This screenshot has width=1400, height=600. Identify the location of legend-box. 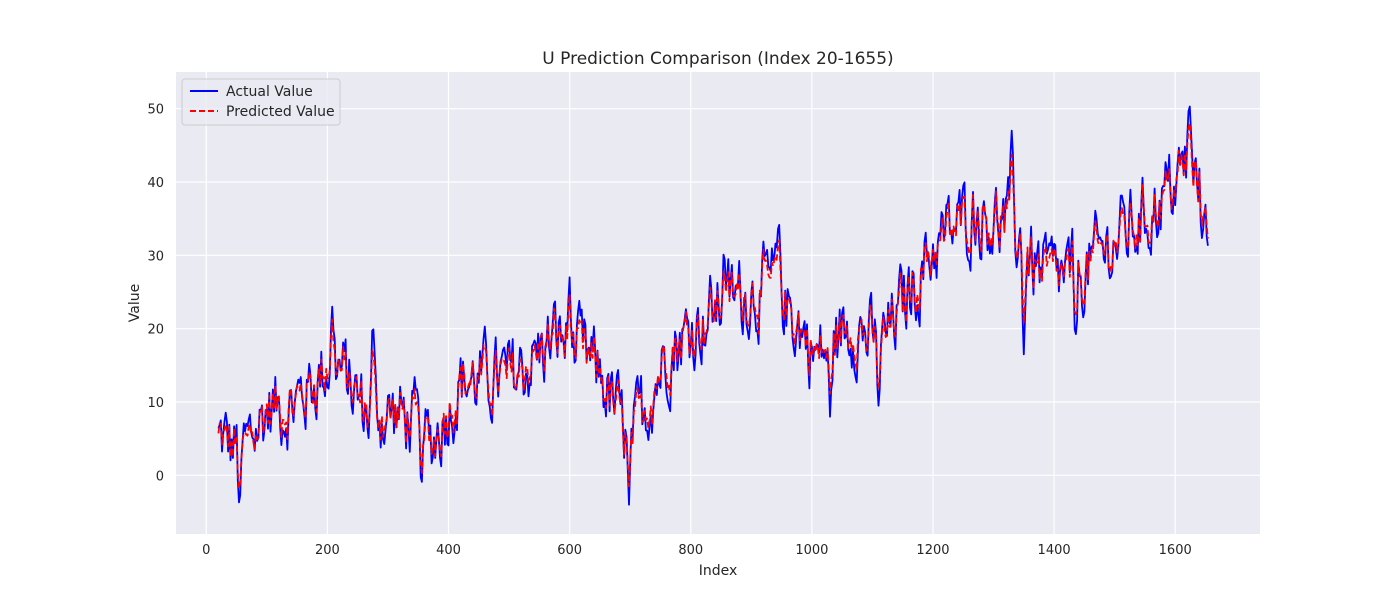
(261, 102).